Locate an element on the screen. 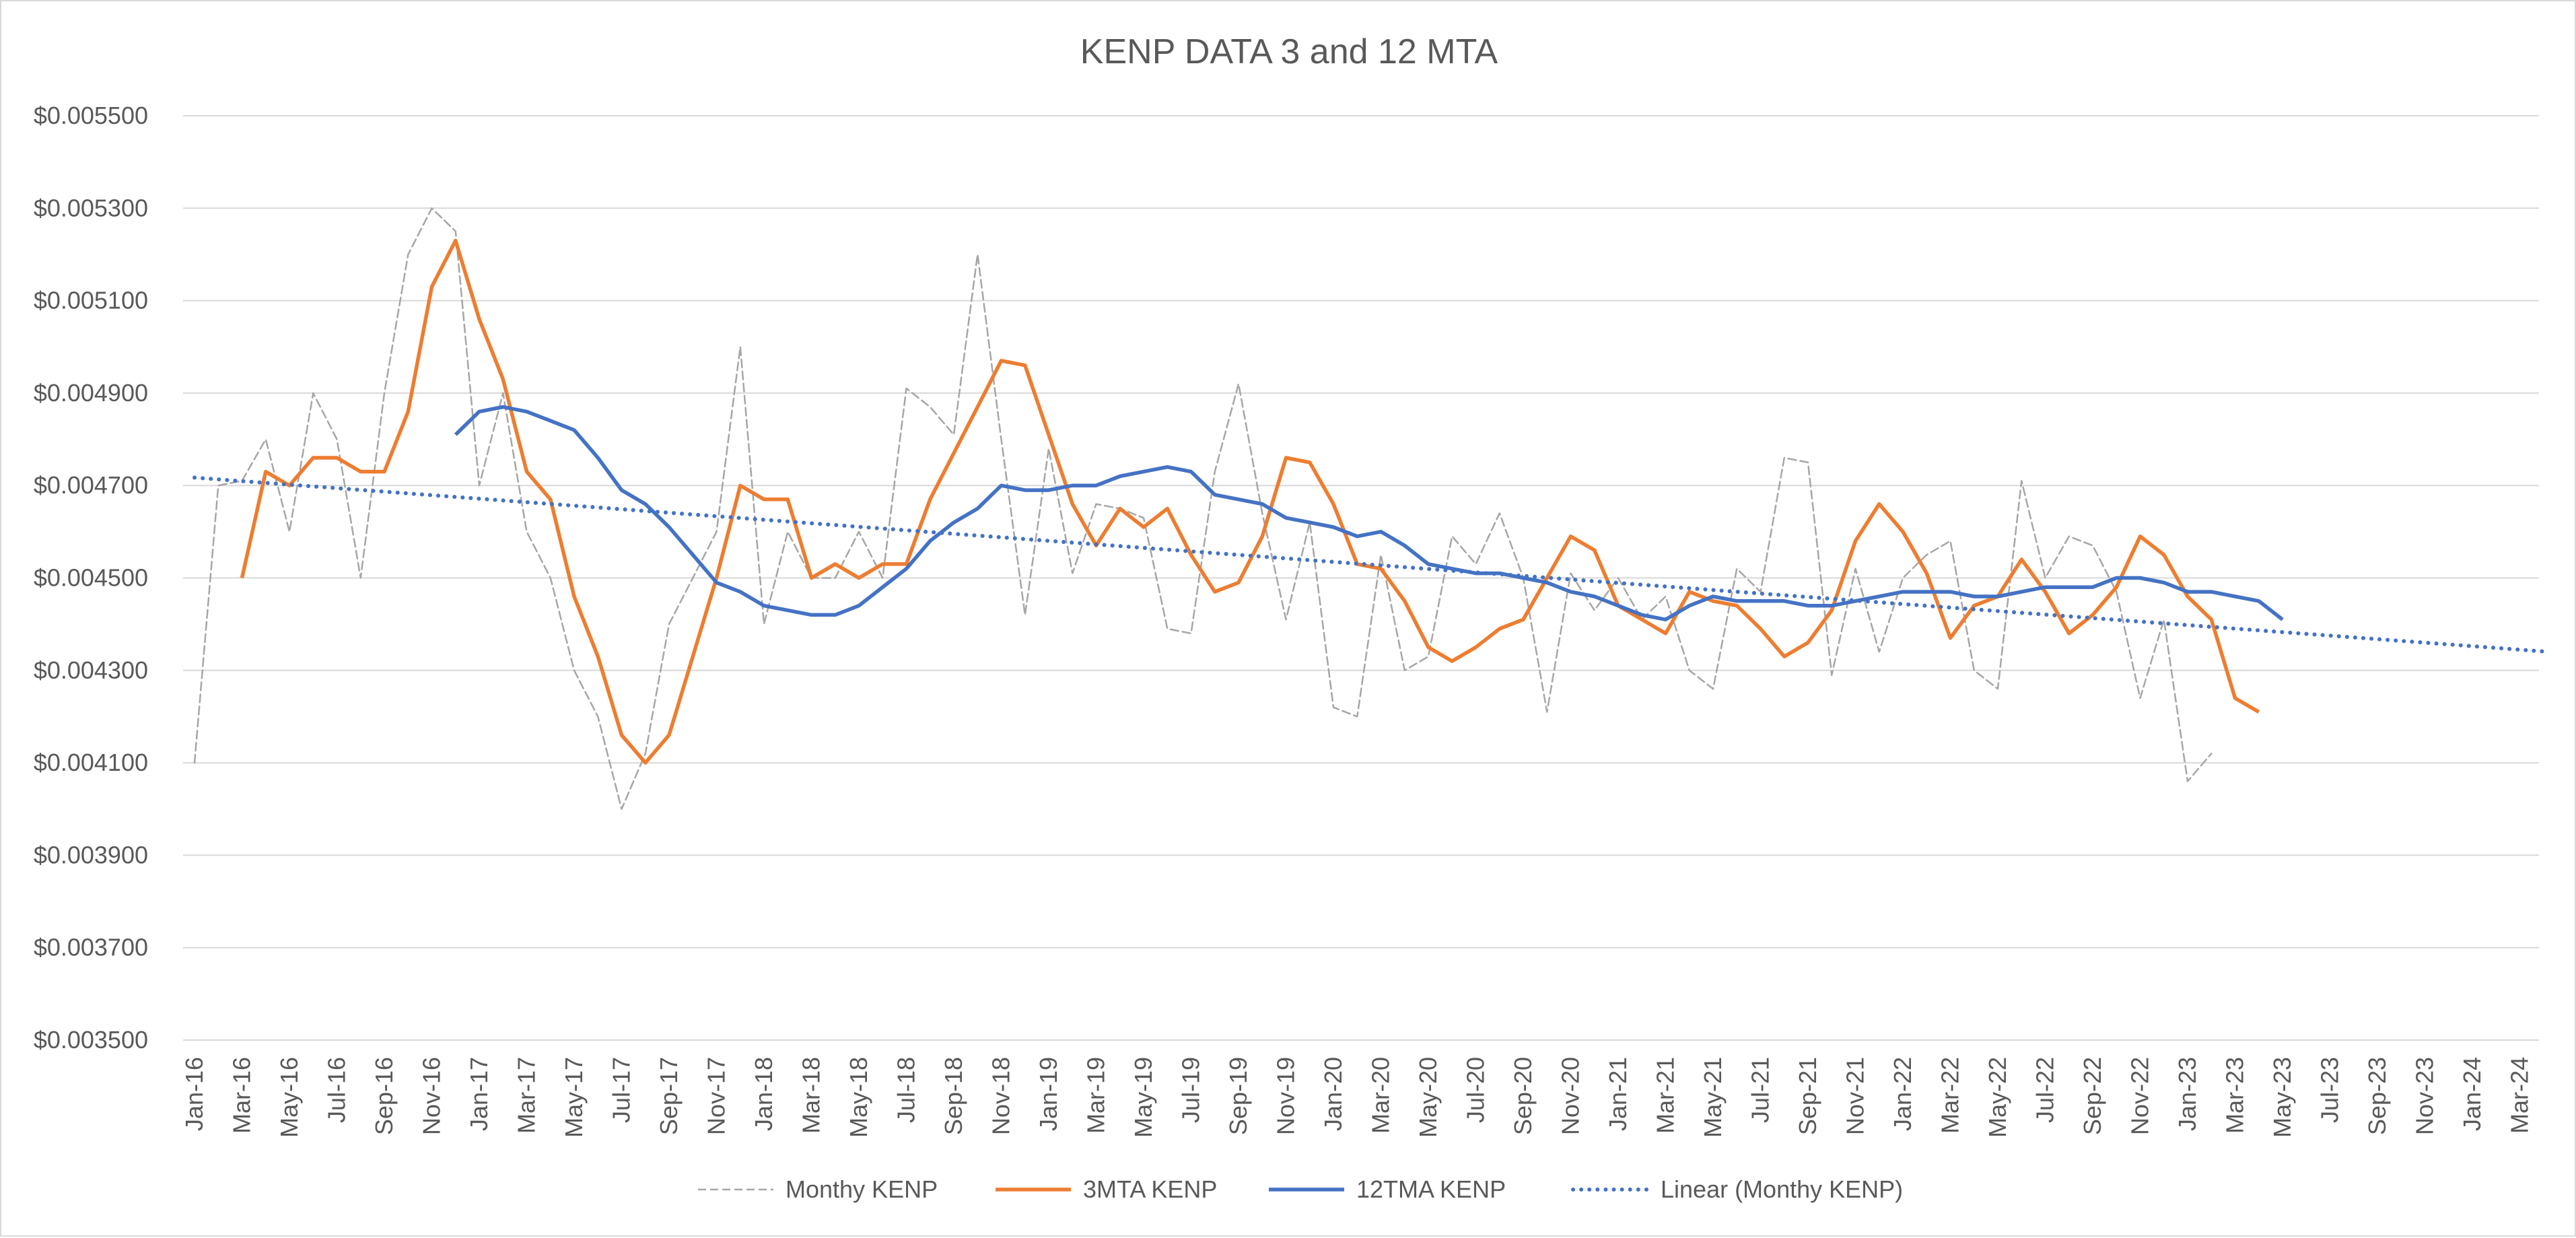  x-tick-label: Jul-19 is located at coordinates (1191, 1090).